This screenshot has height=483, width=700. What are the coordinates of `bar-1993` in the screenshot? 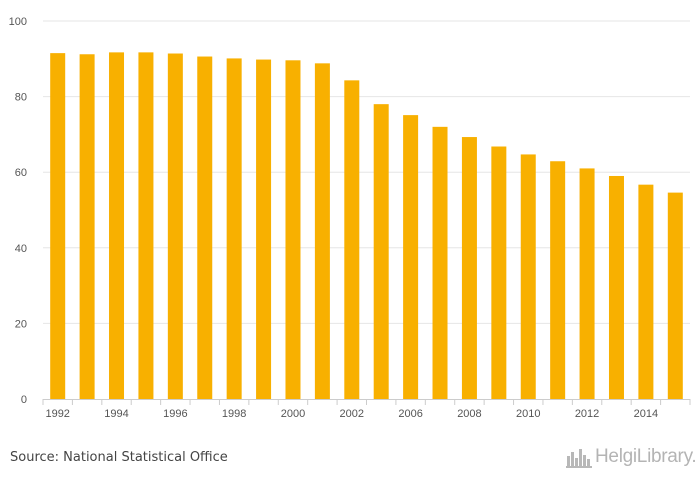 It's located at (87, 226).